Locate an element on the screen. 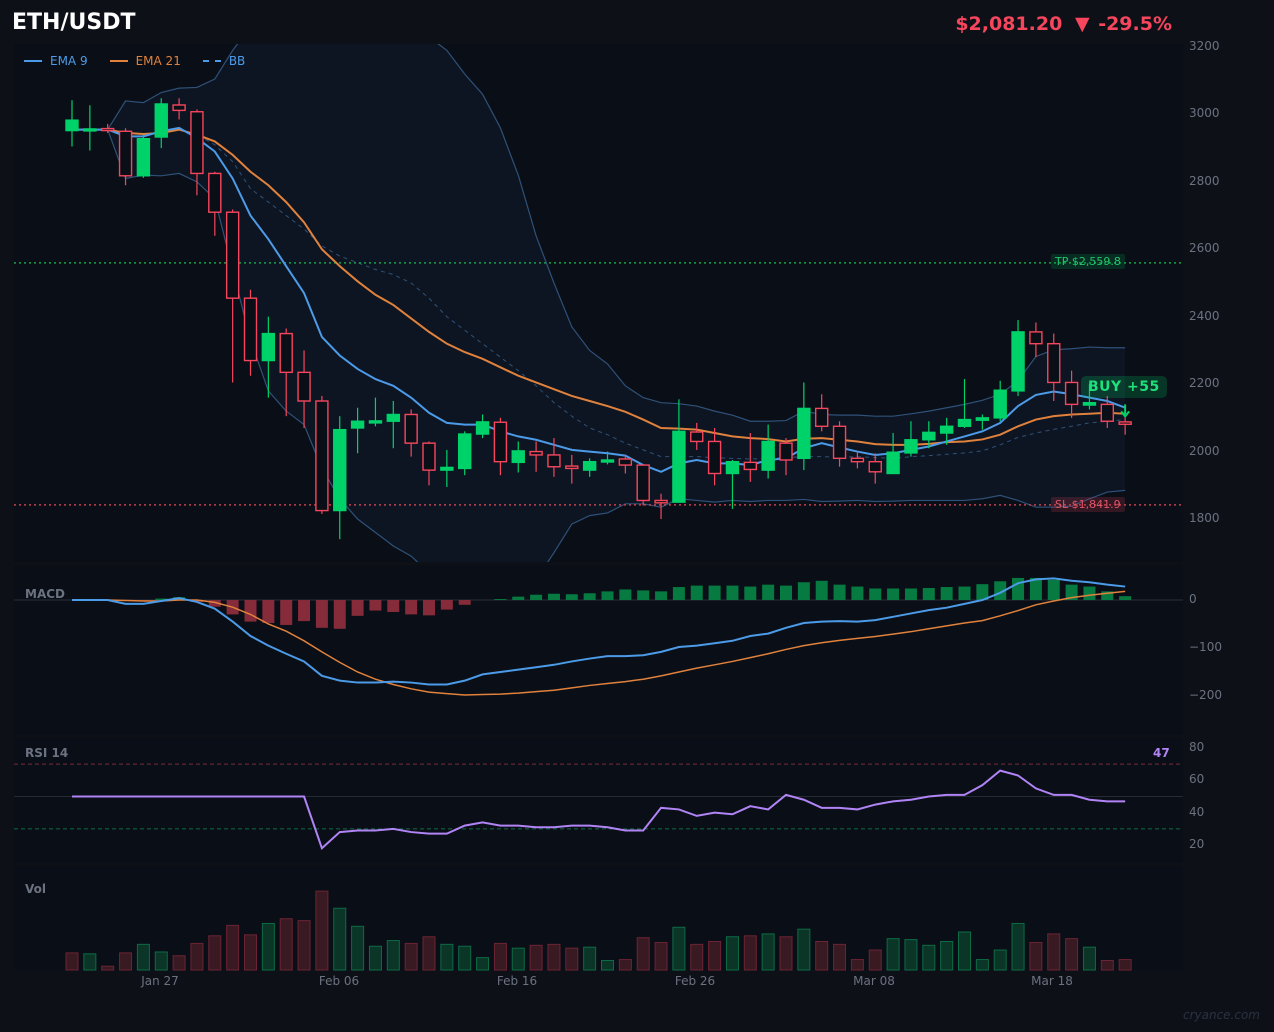 The height and width of the screenshot is (1032, 1274). change-percent: -29.5% is located at coordinates (1135, 24).